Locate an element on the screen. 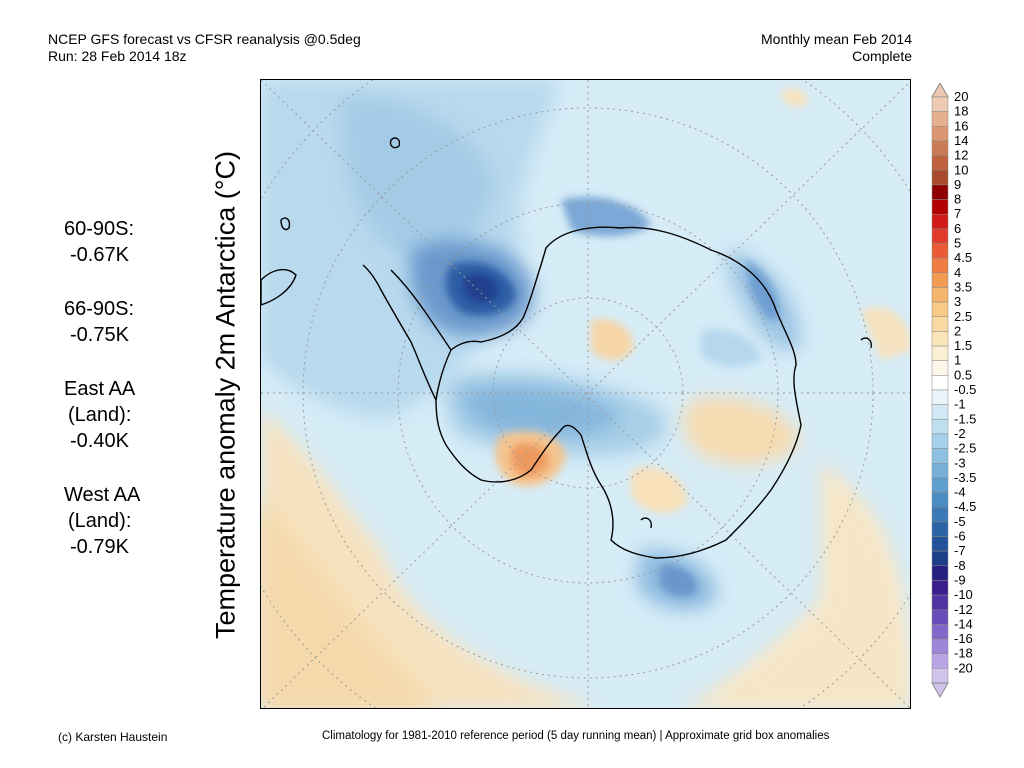  stat-value: -0.75K is located at coordinates (99, 335).